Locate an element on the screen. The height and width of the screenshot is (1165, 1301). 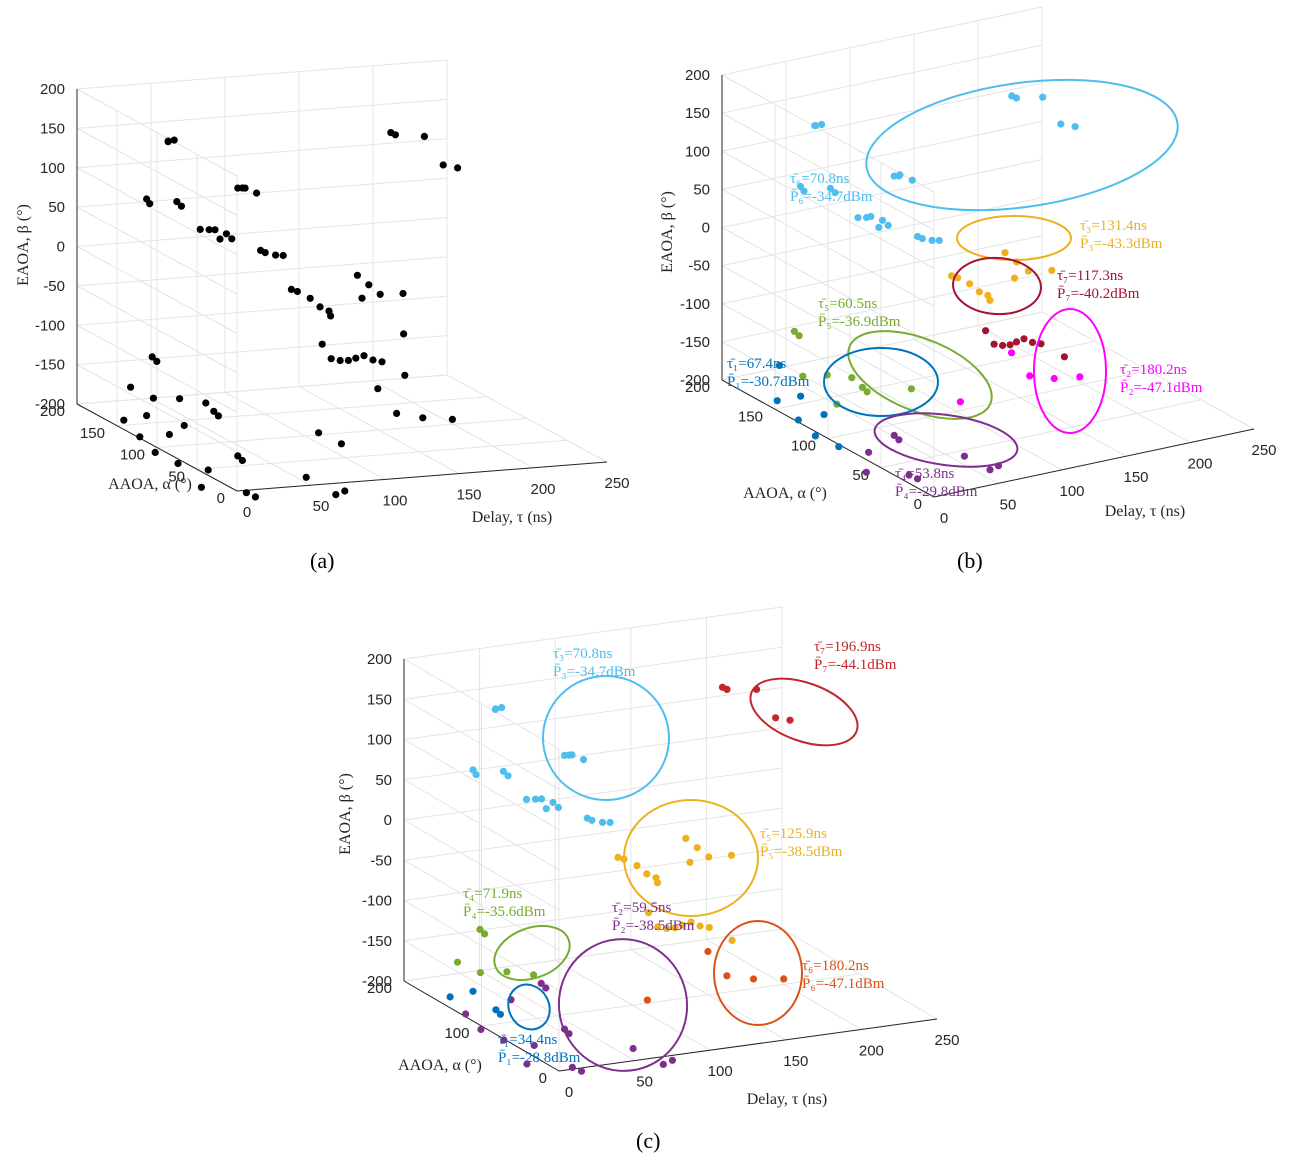
z-tick-label: -50 is located at coordinates (54, 286).